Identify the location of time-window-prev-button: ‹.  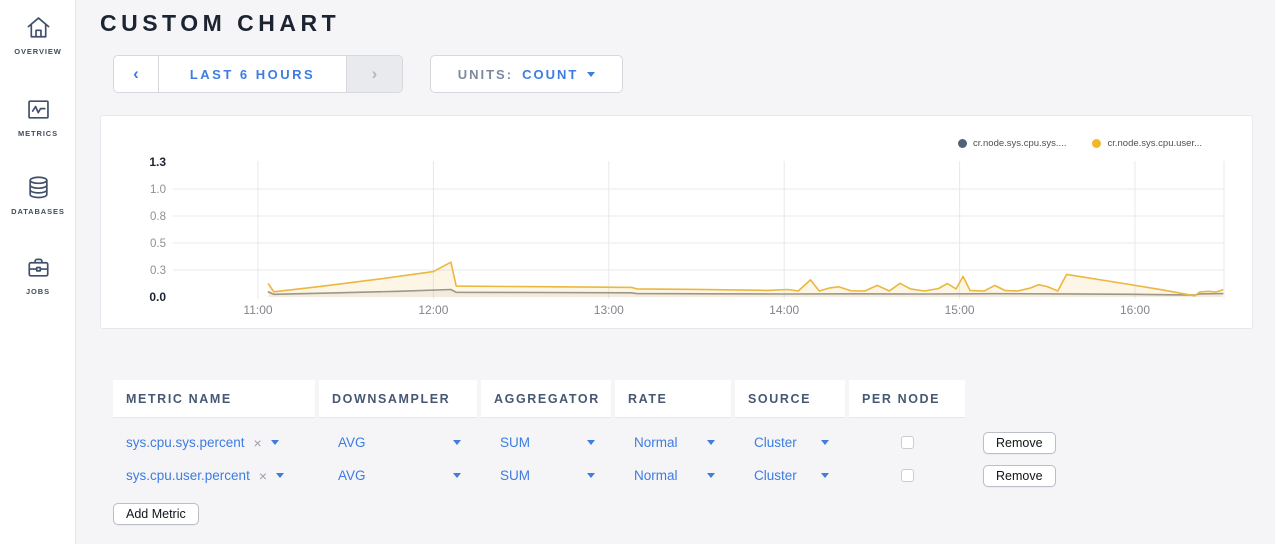
(136, 74).